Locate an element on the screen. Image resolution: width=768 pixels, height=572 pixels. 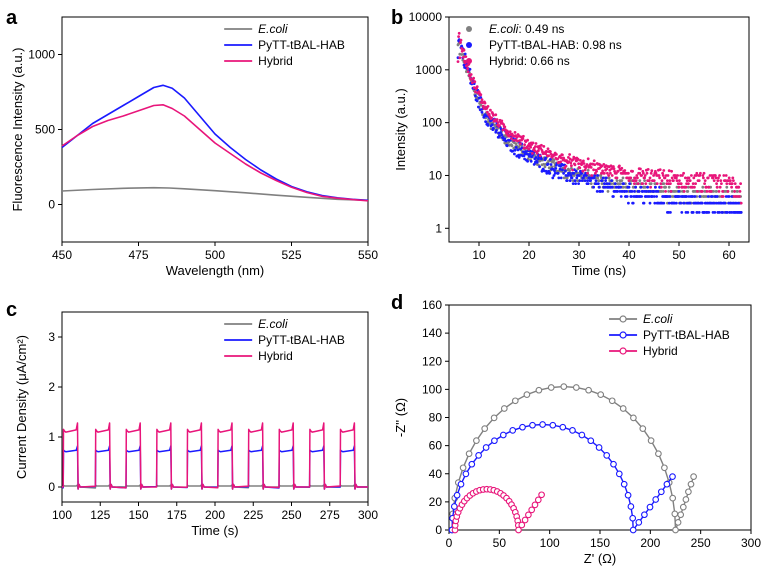
x-tick-label: 175 is located at coordinates (177, 515).